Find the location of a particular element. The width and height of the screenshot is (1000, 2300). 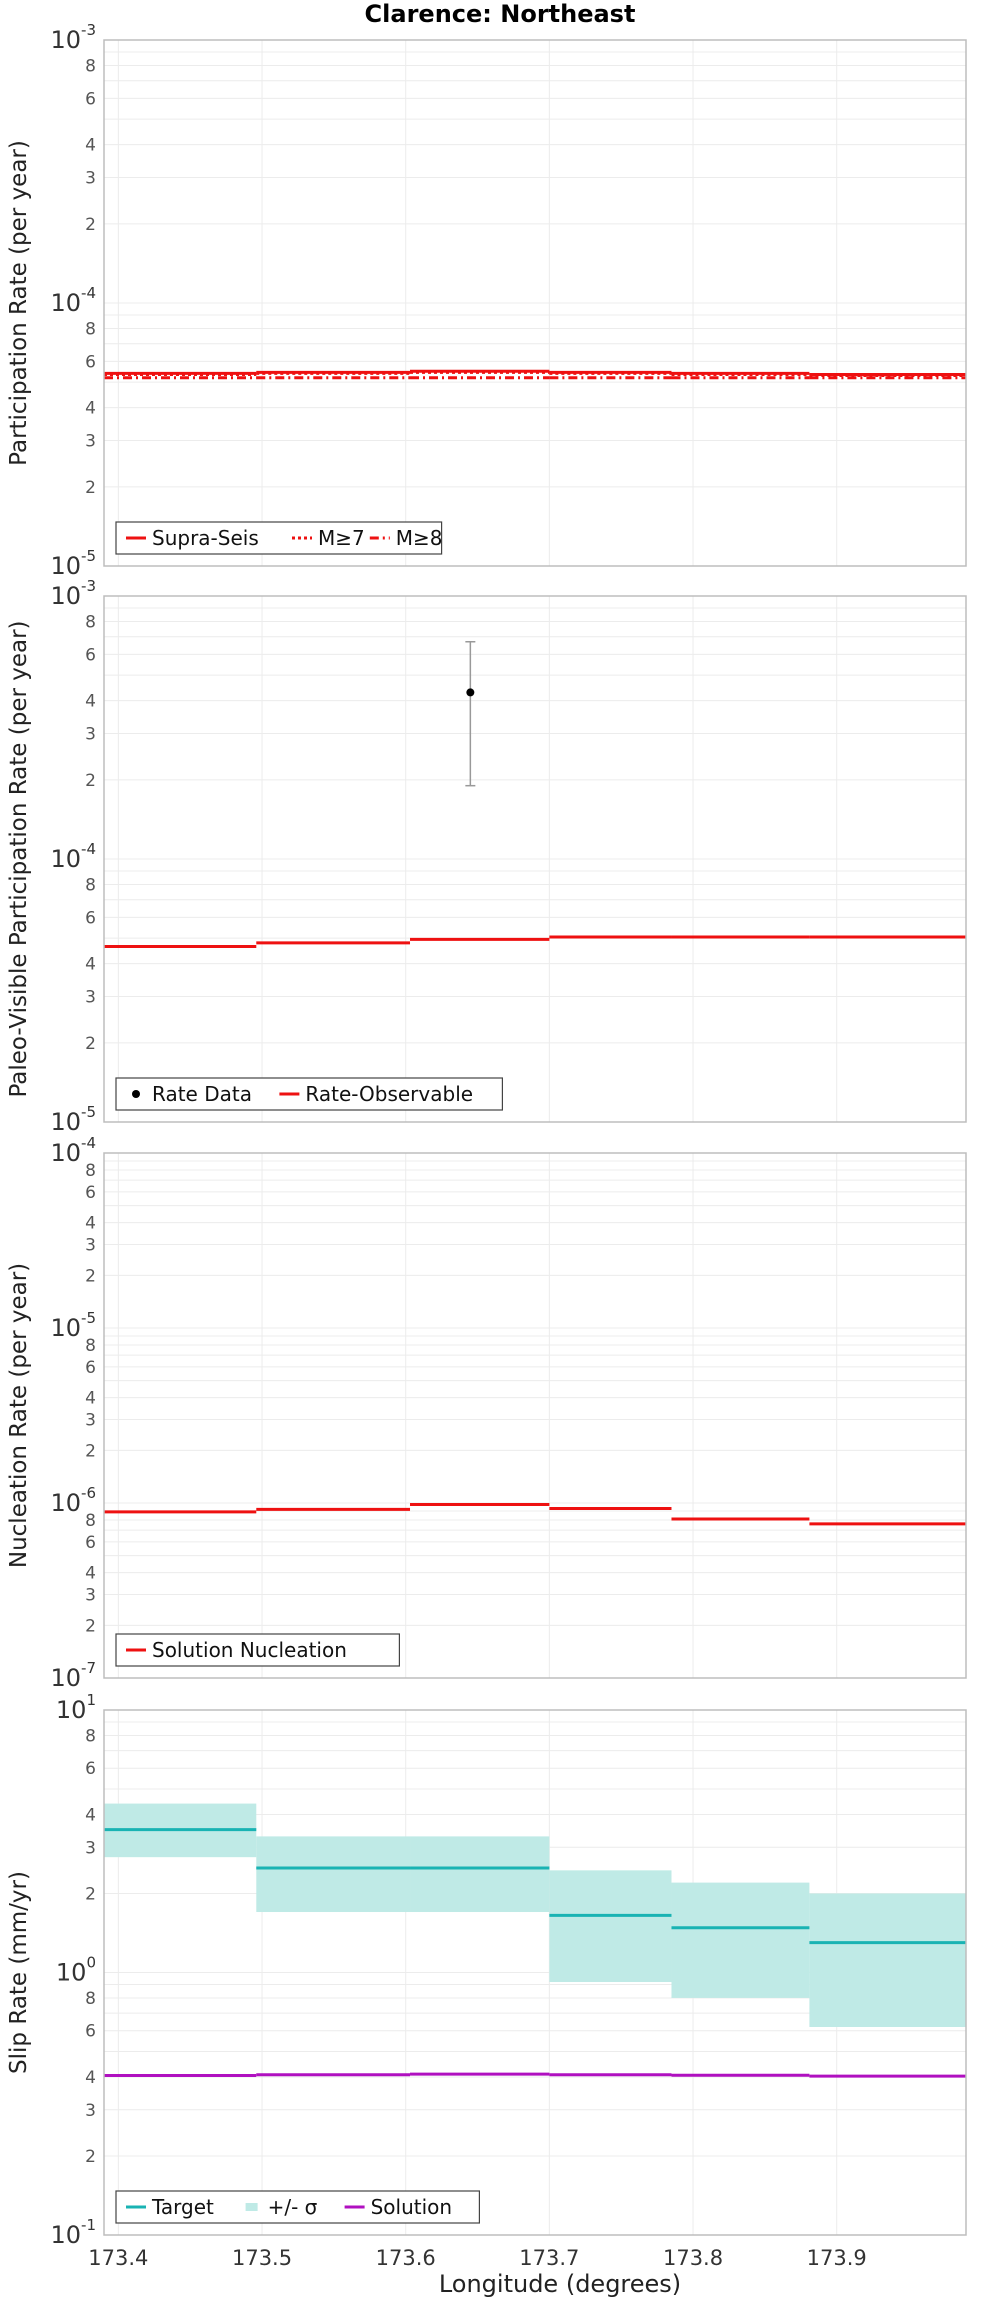

y-tick-label: 10⁻⁵ is located at coordinates (73, 1119).